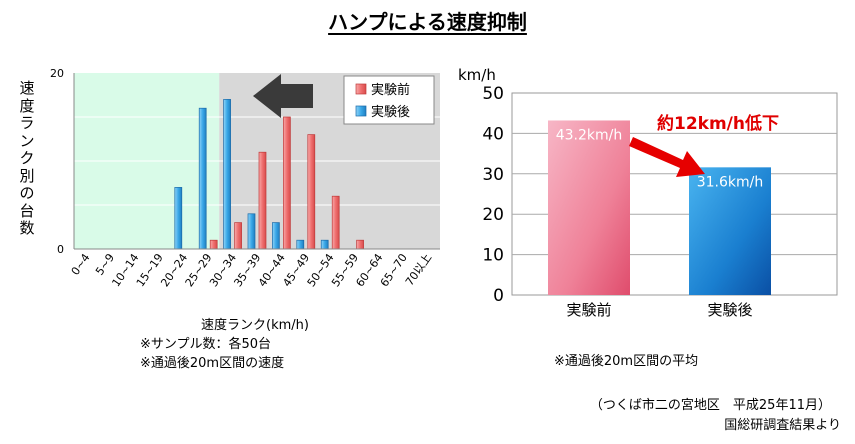 The width and height of the screenshot is (855, 444). What do you see at coordinates (227, 174) in the screenshot?
I see `after-bar-30~34` at bounding box center [227, 174].